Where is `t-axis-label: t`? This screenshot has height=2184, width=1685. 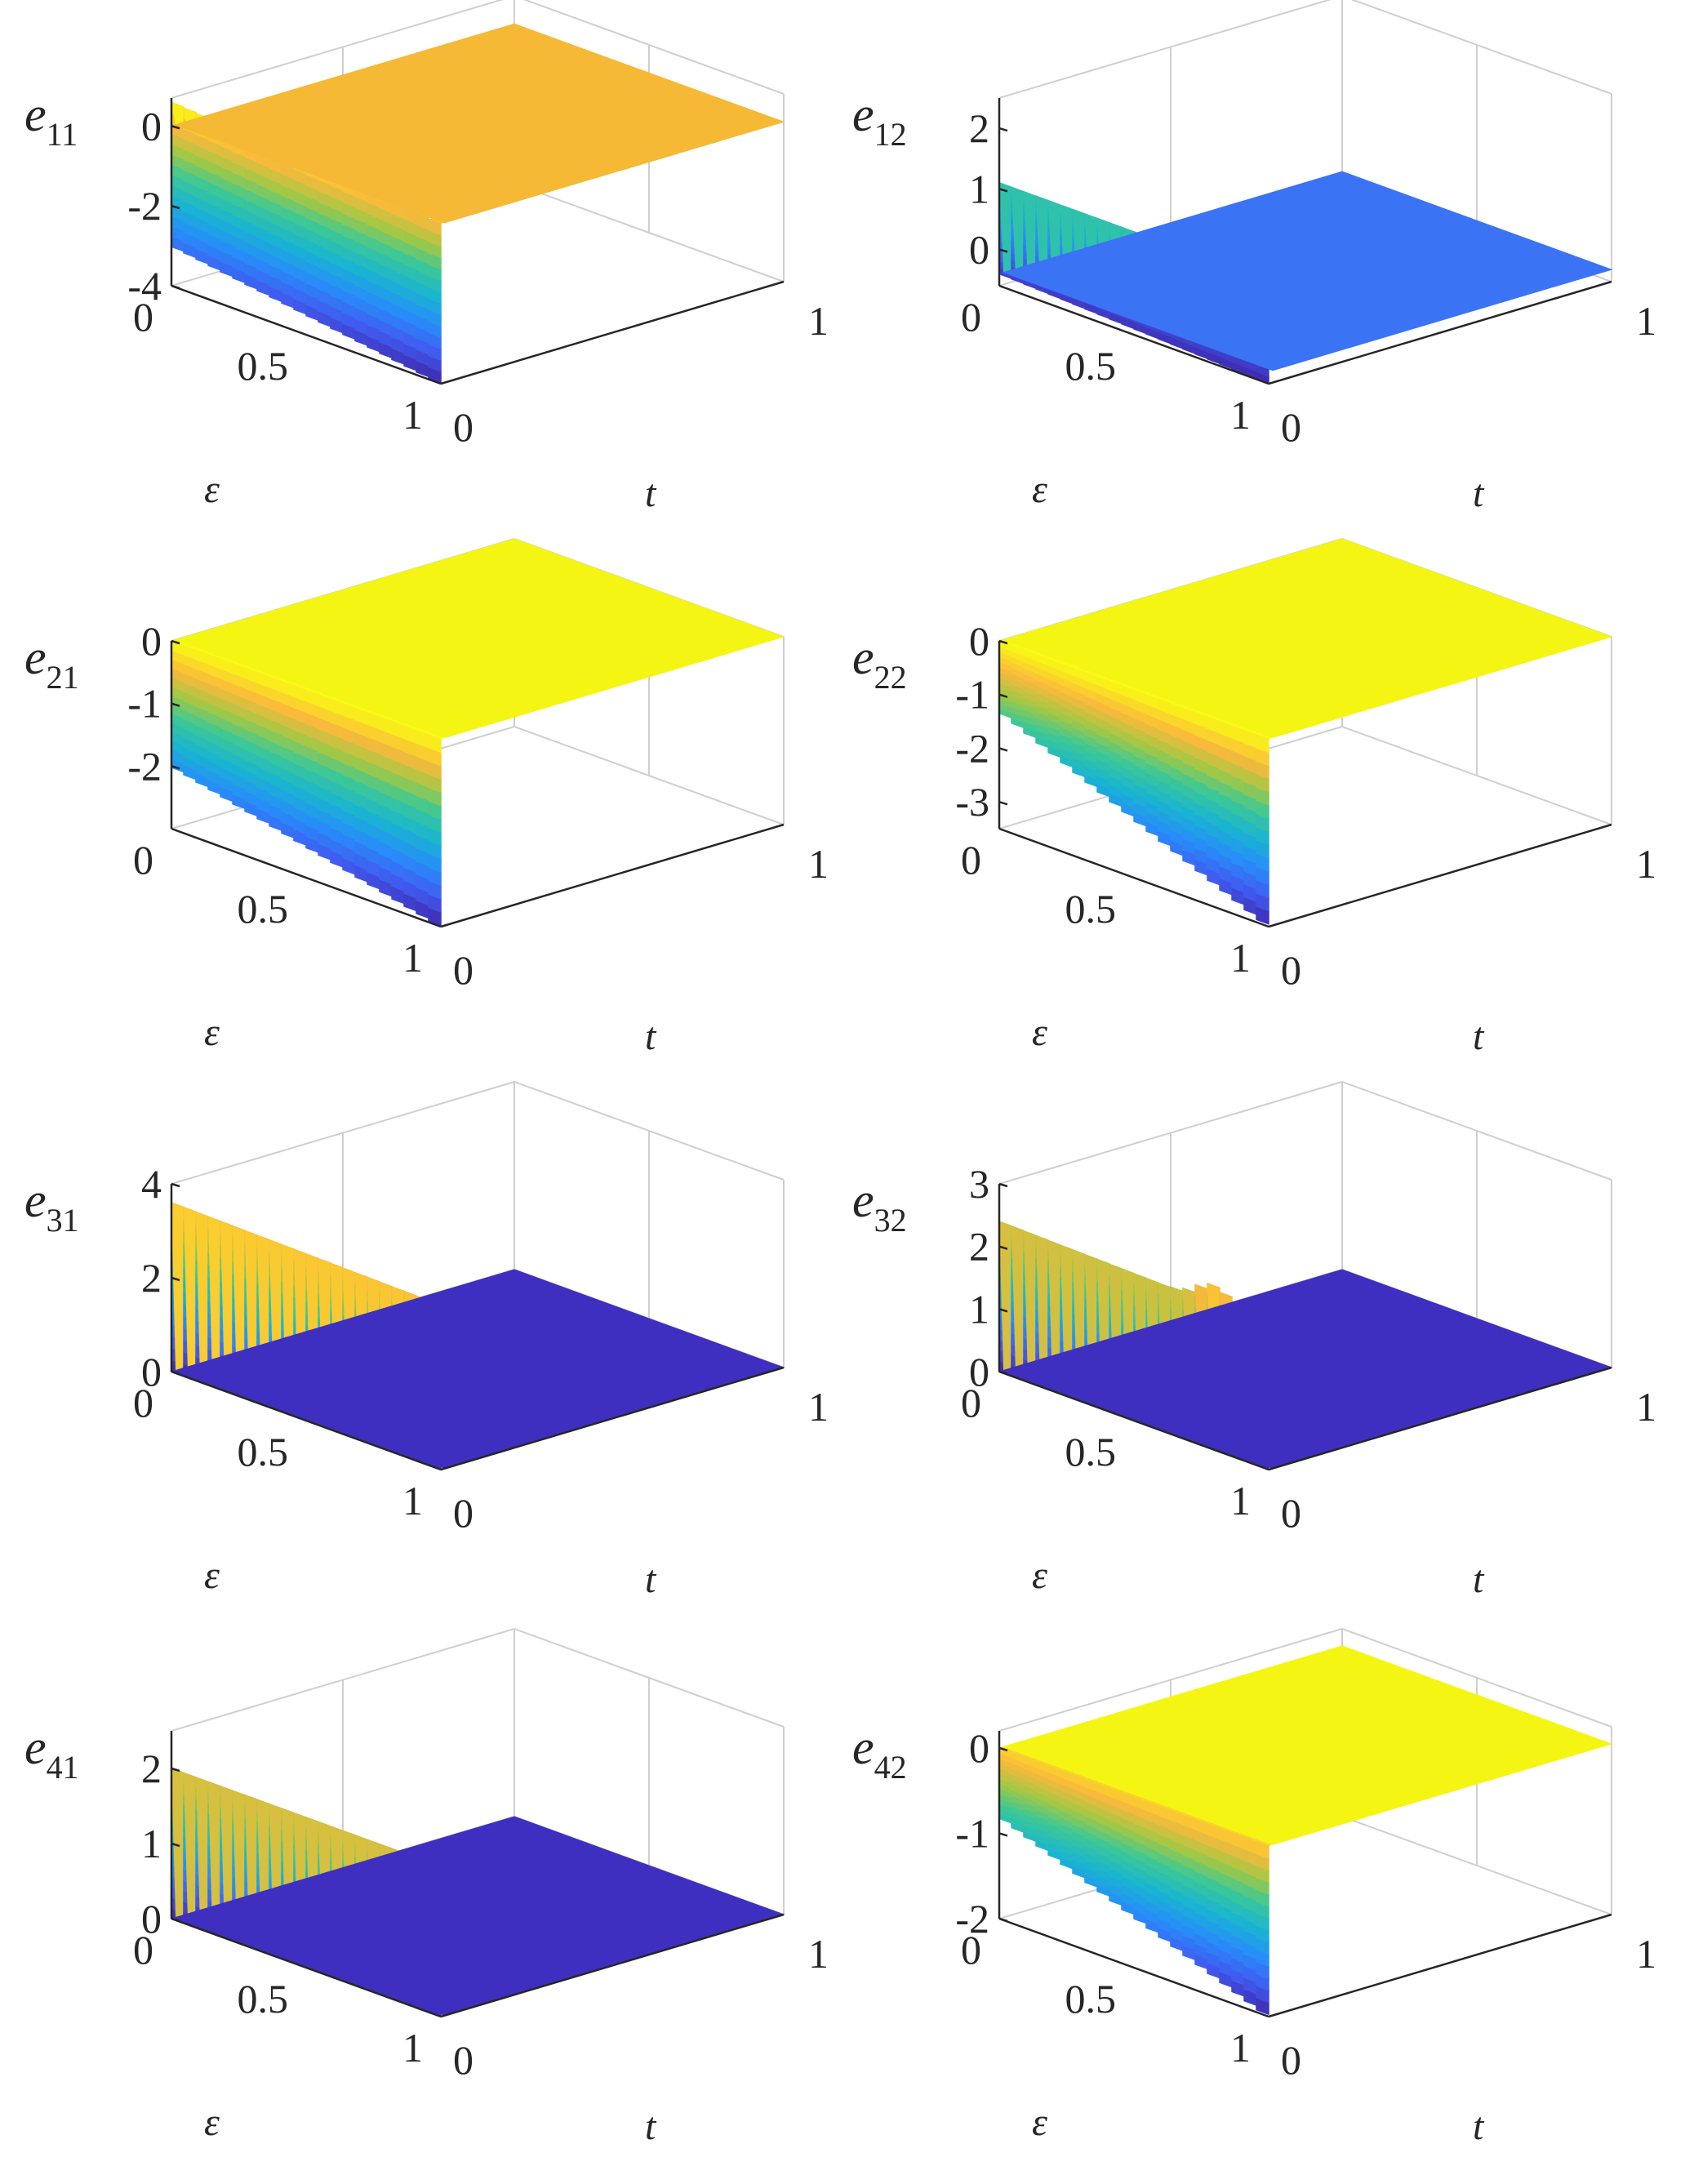 t-axis-label: t is located at coordinates (651, 1580).